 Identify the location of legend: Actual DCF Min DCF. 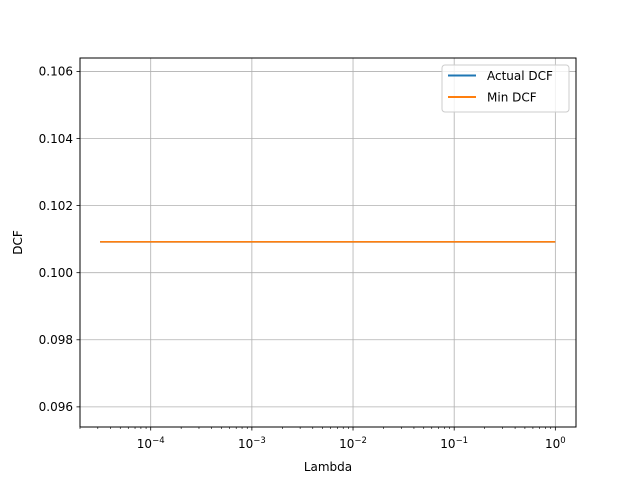
(505, 88).